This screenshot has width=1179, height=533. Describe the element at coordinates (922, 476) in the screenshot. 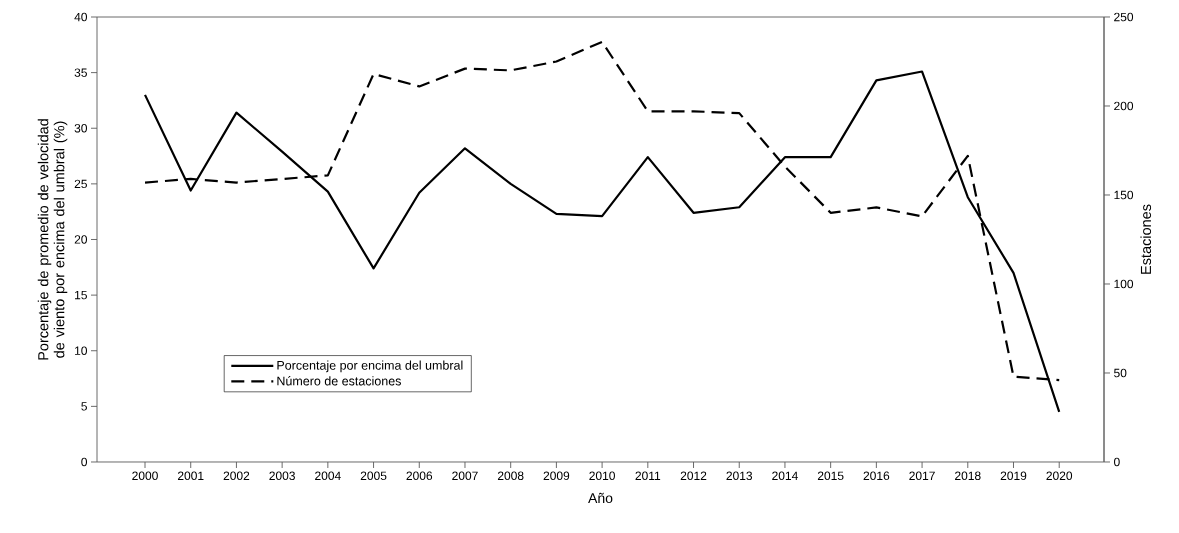

I see `x-tick-label: 2017` at that location.